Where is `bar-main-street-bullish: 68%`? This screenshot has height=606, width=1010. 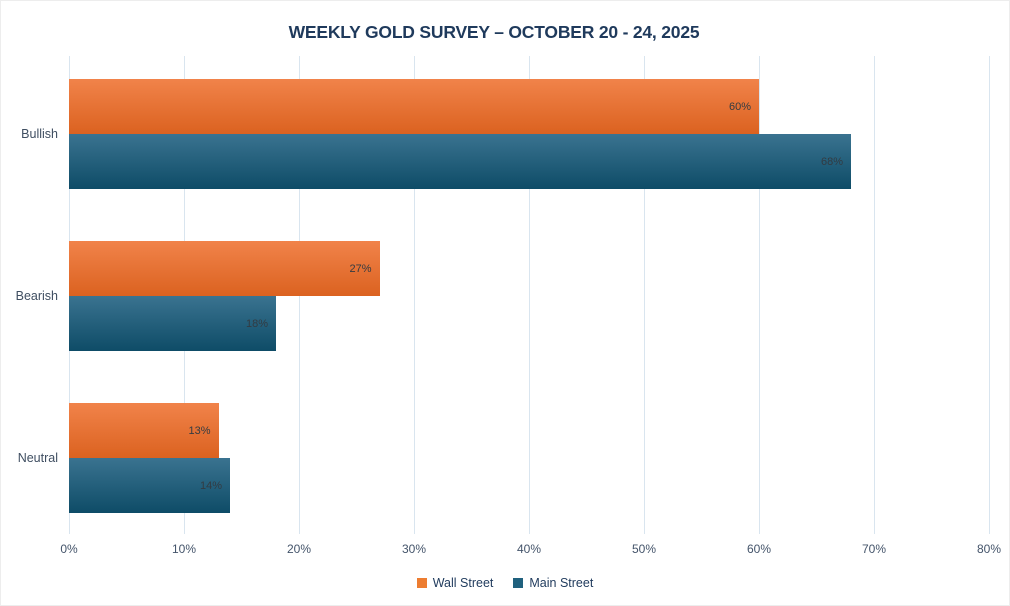 bar-main-street-bullish: 68% is located at coordinates (460, 161).